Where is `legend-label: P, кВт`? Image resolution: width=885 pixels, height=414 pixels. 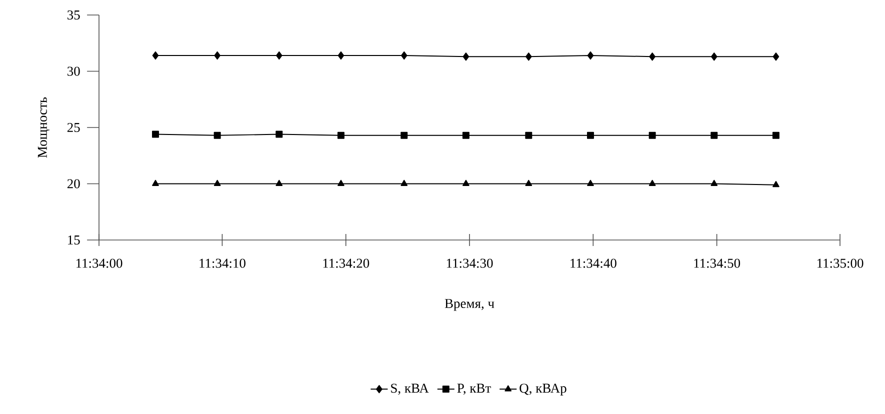 legend-label: P, кВт is located at coordinates (474, 389).